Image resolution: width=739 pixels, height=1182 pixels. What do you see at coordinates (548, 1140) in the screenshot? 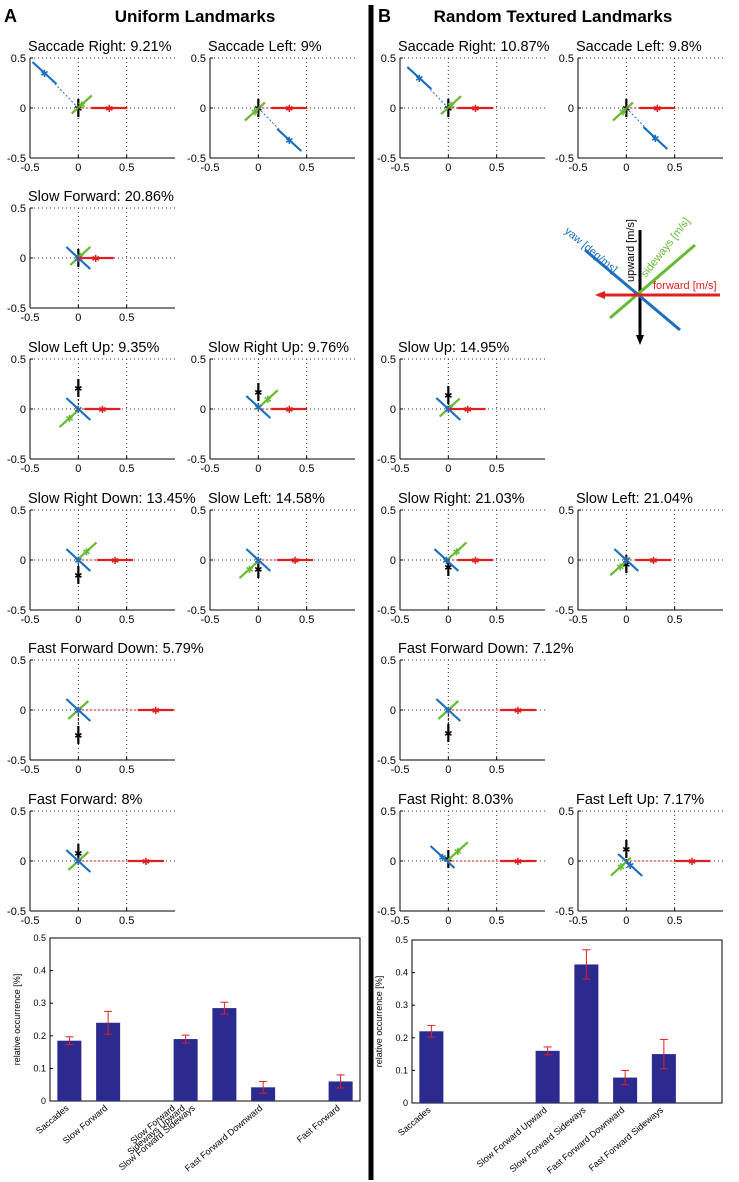
I see `category-label: Slow Forward Sideways` at bounding box center [548, 1140].